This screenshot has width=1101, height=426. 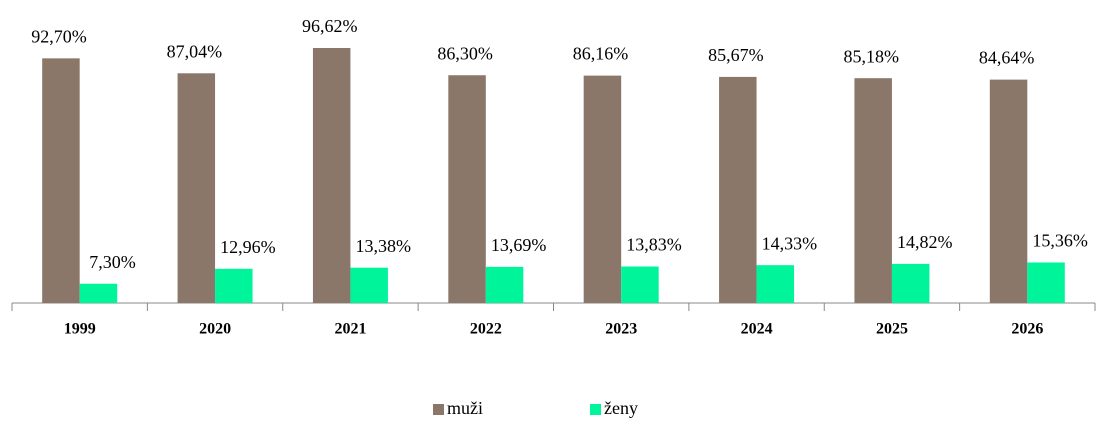 What do you see at coordinates (350, 329) in the screenshot?
I see `x-tick-label: 2021` at bounding box center [350, 329].